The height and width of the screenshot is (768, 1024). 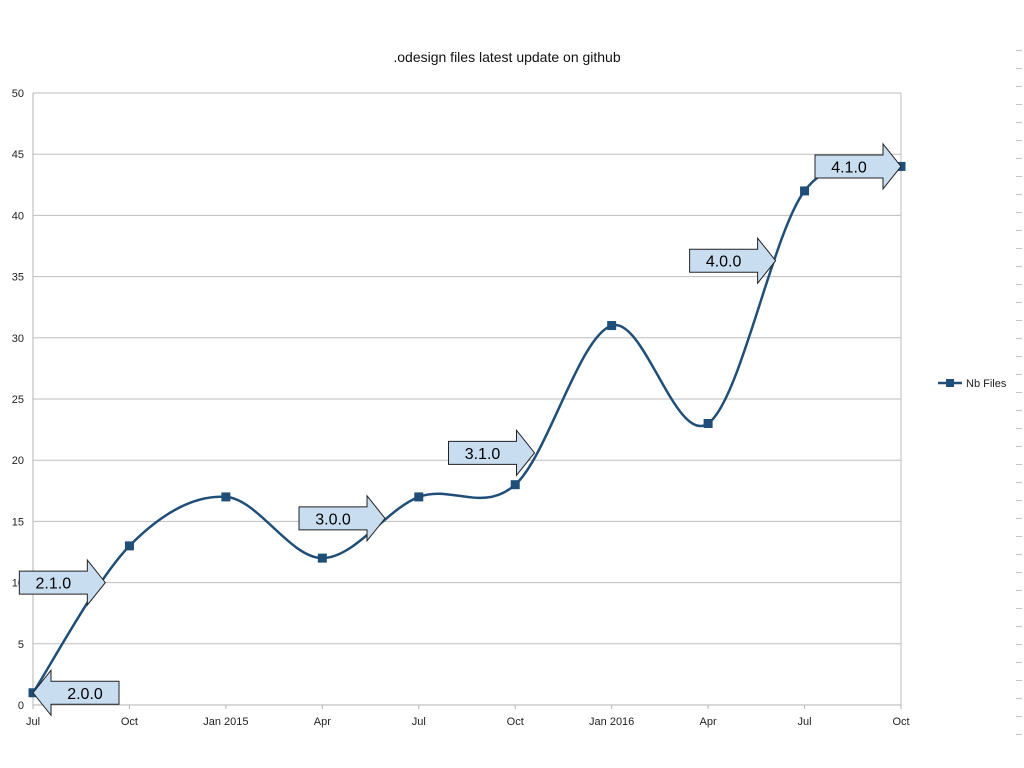 I want to click on edge-marks, so click(x=1019, y=395).